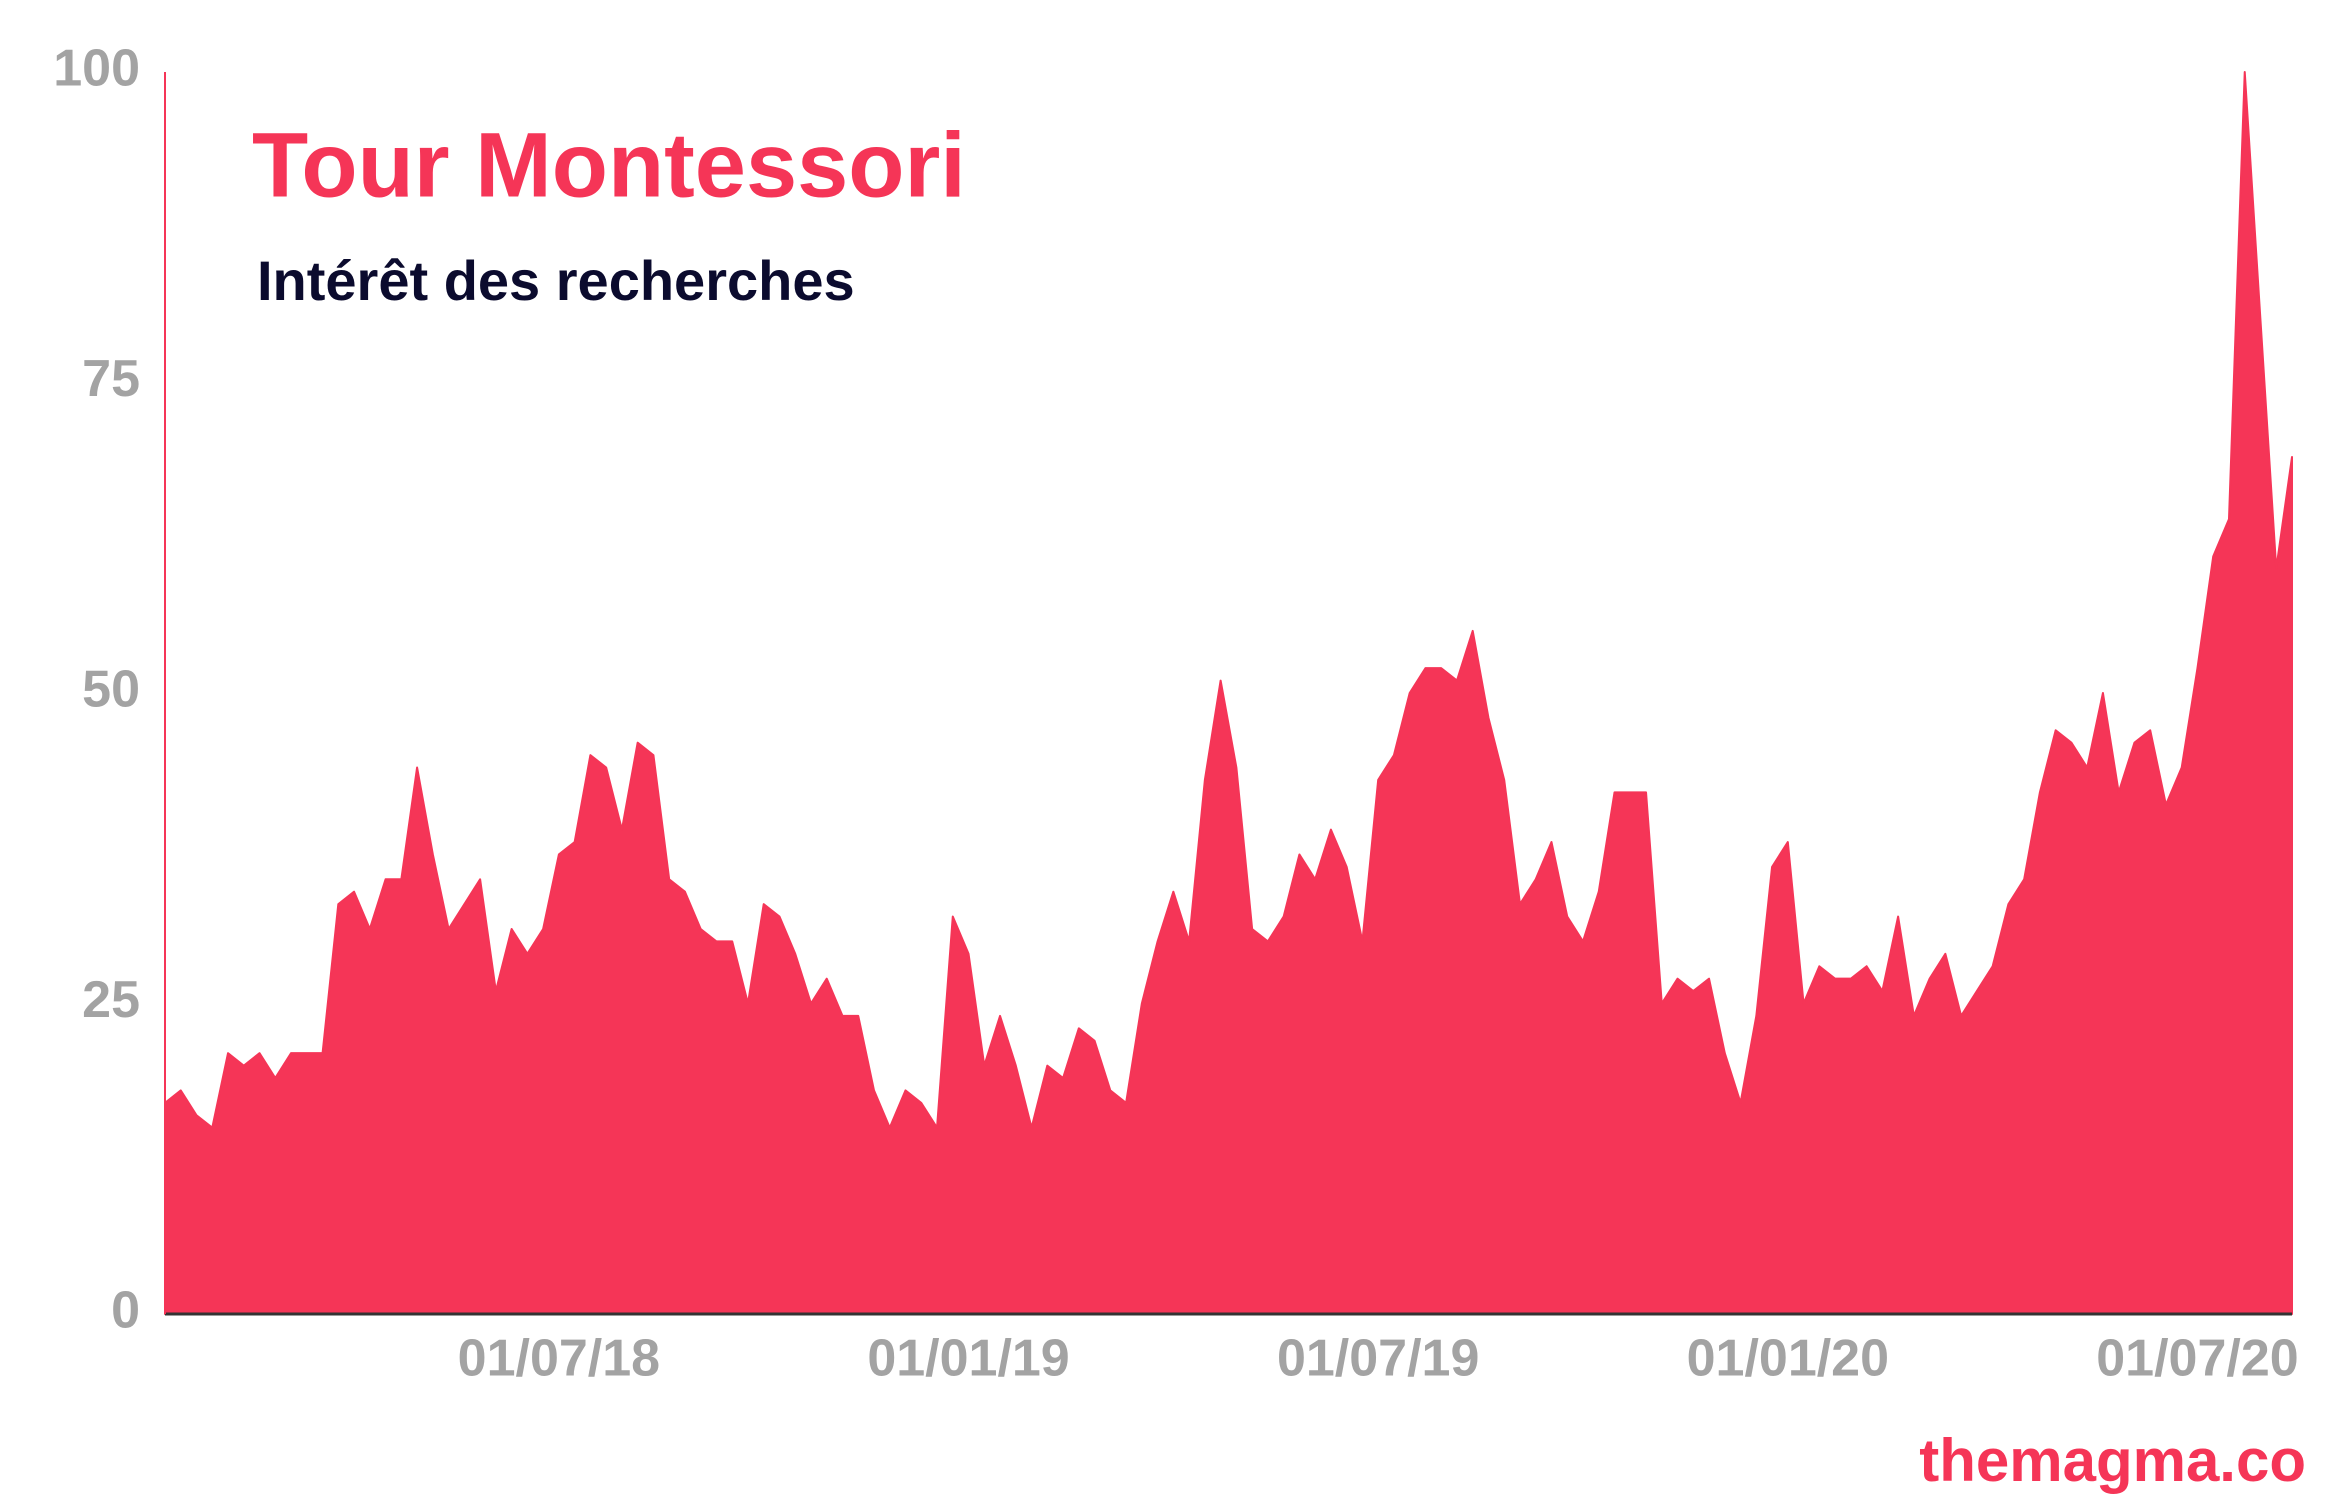 This screenshot has height=1500, width=2348. I want to click on x-tick-label: 01/07/20, so click(2197, 1359).